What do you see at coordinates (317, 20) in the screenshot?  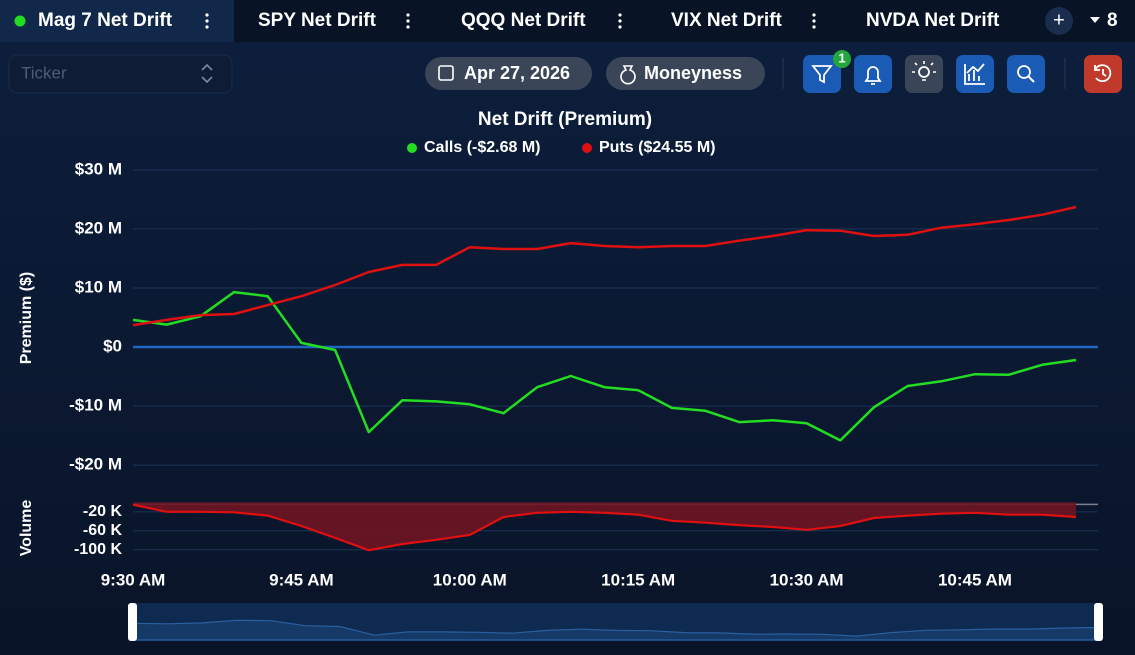 I see `tab-label: SPY Net Drift` at bounding box center [317, 20].